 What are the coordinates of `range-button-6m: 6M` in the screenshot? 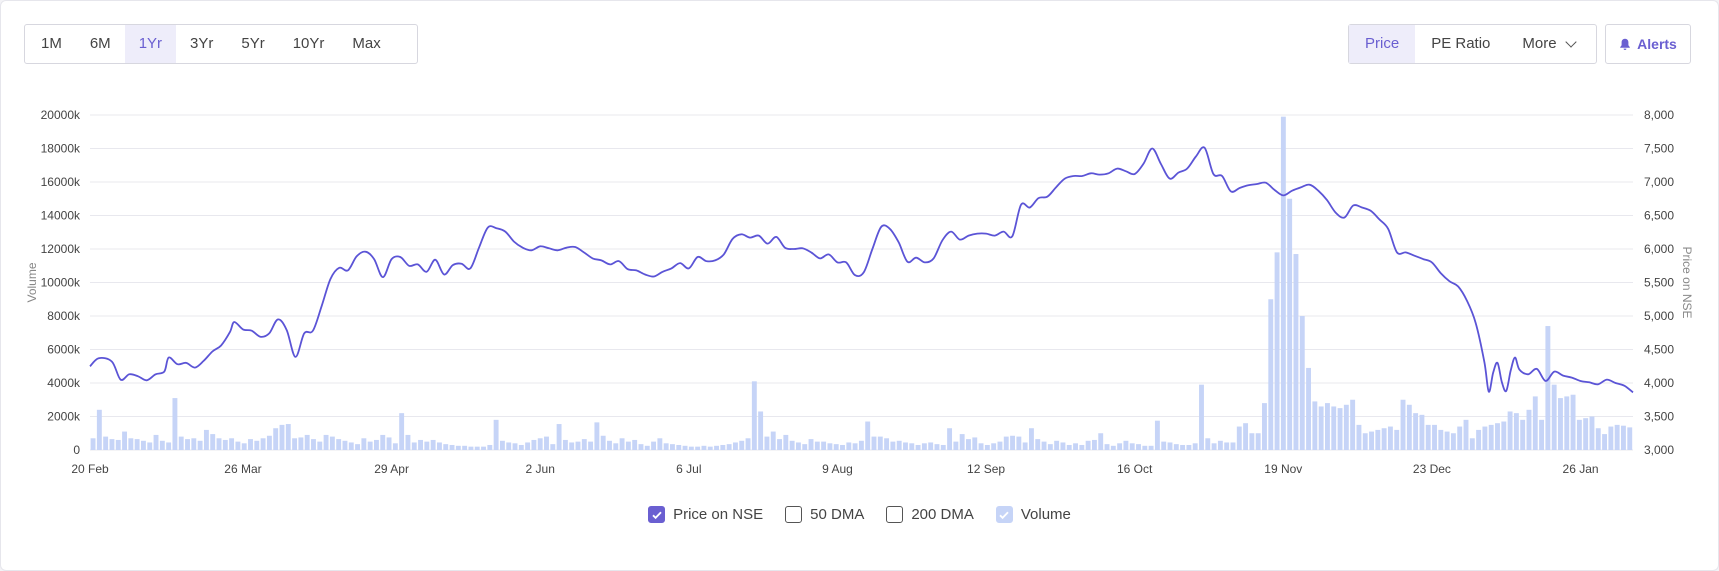 It's located at (100, 43).